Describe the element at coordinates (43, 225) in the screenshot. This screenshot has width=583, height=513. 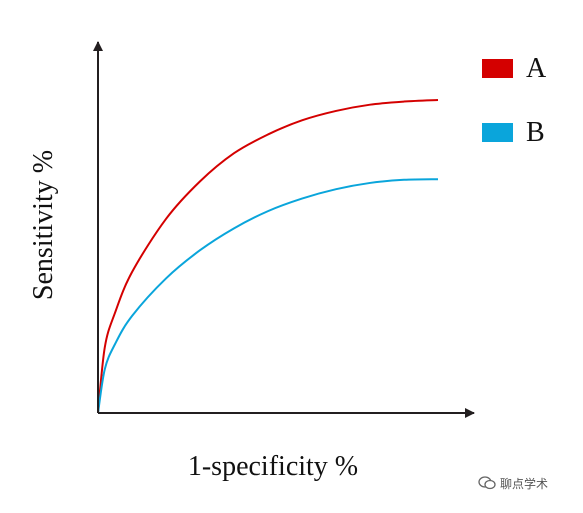
I see `y-axis-label: Sensitivity %` at that location.